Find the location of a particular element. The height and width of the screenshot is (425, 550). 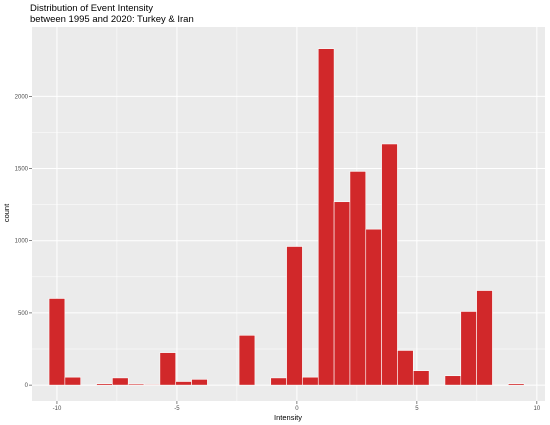

x-tick-label: -5 is located at coordinates (177, 409).